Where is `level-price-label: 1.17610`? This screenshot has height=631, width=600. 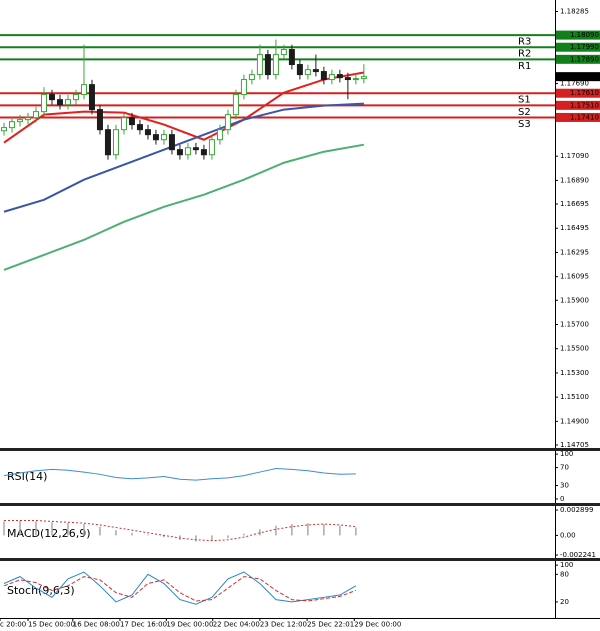
level-price-label: 1.17610 is located at coordinates (584, 93).